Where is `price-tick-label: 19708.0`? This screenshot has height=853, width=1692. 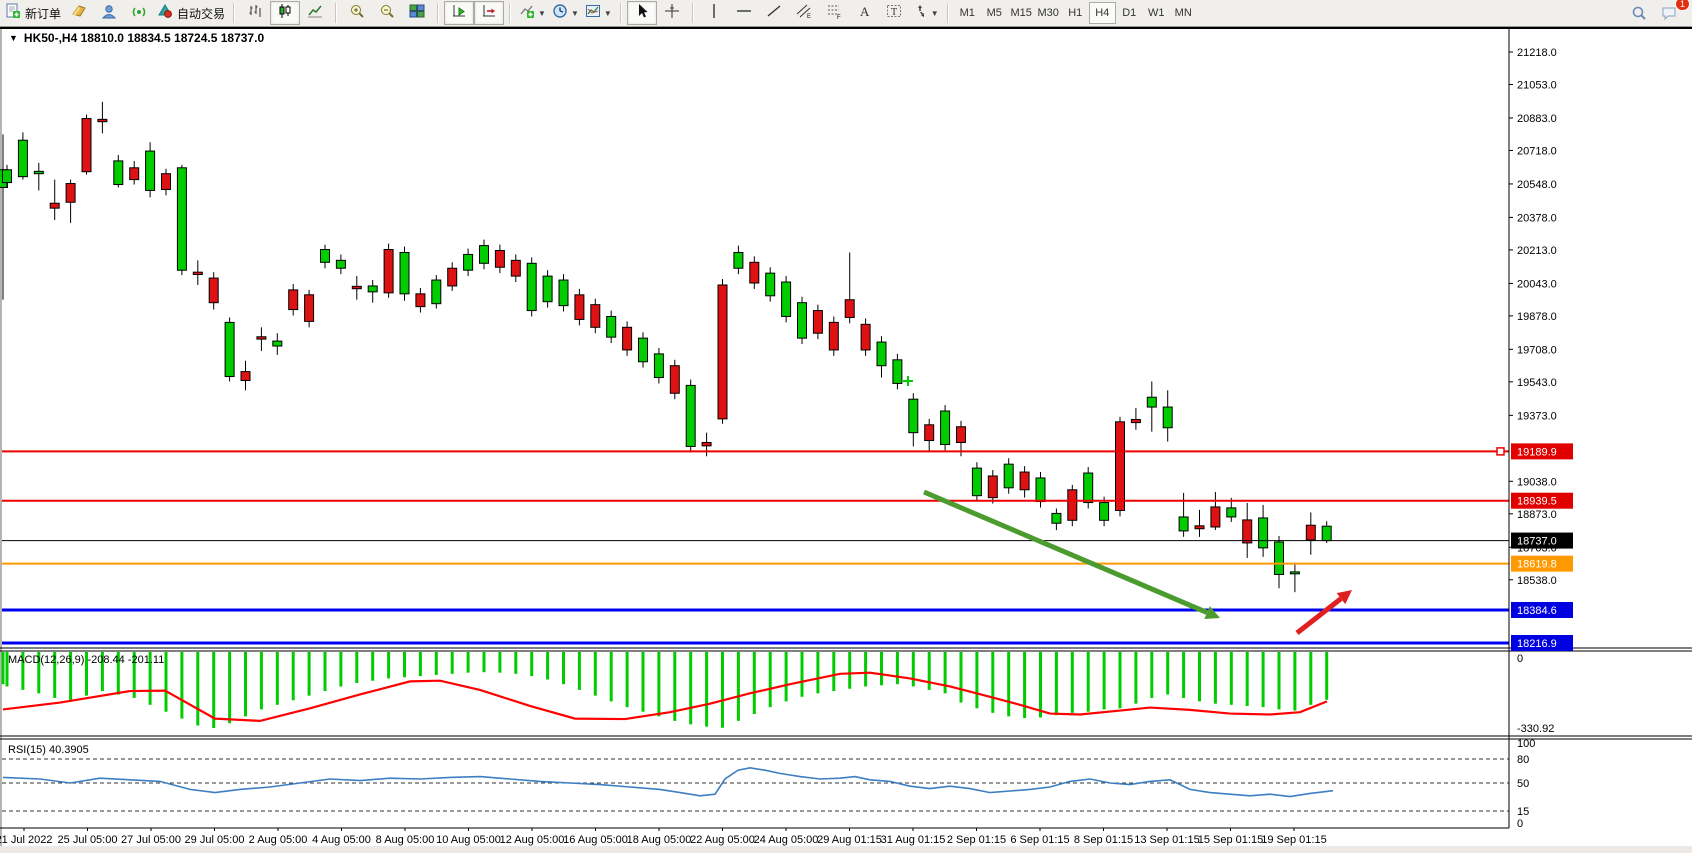
price-tick-label: 19708.0 is located at coordinates (1537, 350).